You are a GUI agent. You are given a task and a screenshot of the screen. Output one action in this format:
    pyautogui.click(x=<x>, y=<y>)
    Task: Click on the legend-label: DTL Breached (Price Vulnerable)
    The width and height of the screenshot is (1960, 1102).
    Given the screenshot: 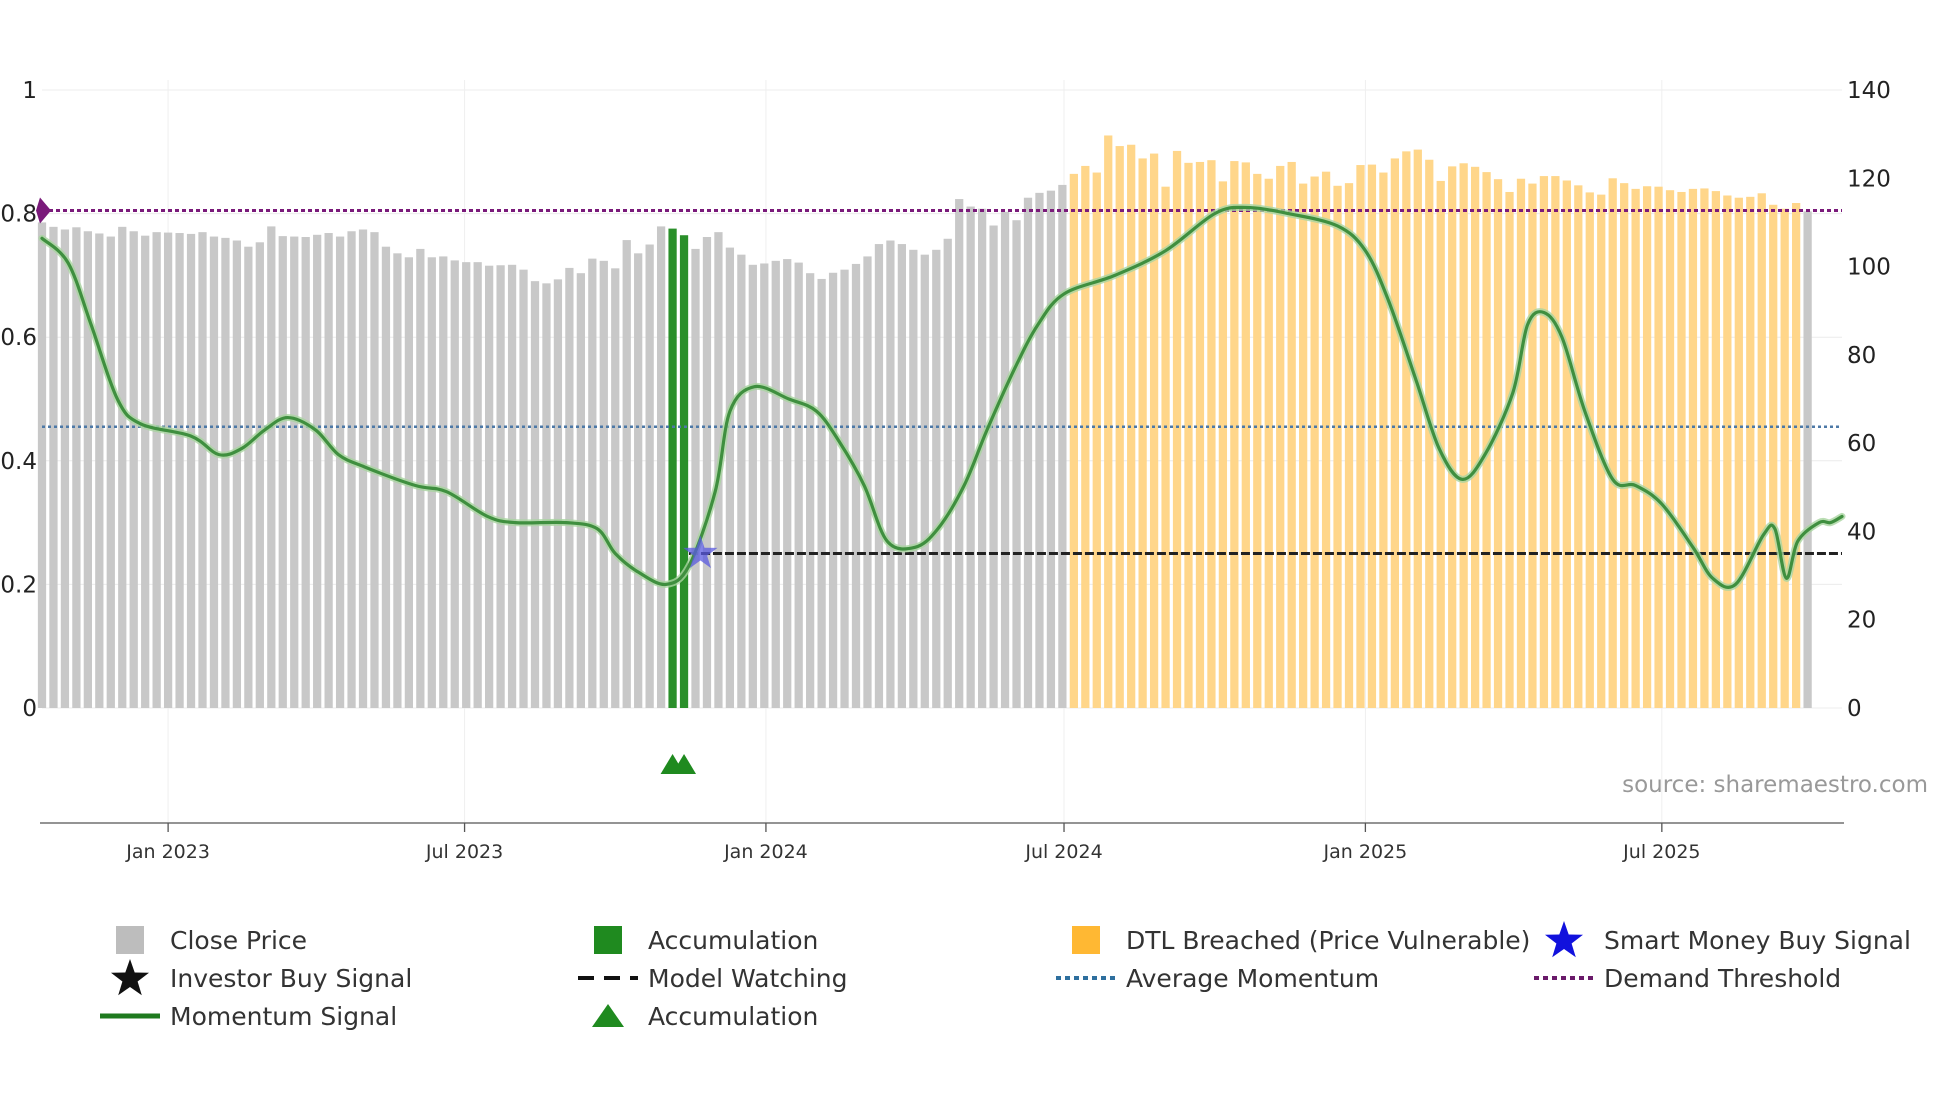 What is the action you would take?
    pyautogui.click(x=1328, y=940)
    